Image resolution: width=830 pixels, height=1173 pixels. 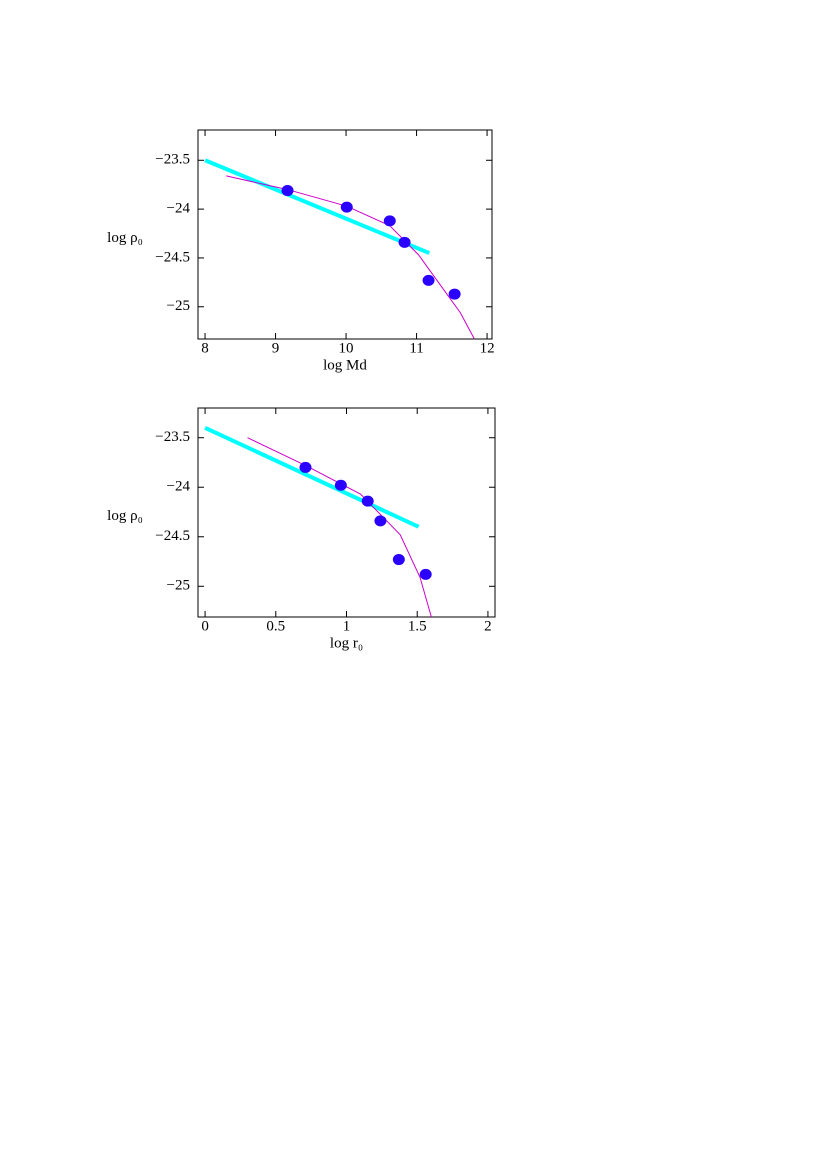 What do you see at coordinates (488, 626) in the screenshot?
I see `x-tick-label: 2` at bounding box center [488, 626].